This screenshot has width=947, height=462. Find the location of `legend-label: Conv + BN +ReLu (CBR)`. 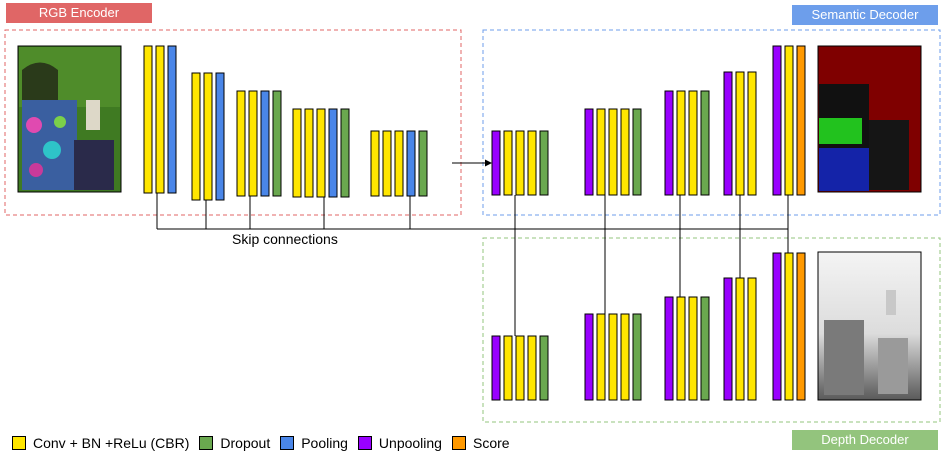

legend-label: Conv + BN +ReLu (CBR) is located at coordinates (111, 443).